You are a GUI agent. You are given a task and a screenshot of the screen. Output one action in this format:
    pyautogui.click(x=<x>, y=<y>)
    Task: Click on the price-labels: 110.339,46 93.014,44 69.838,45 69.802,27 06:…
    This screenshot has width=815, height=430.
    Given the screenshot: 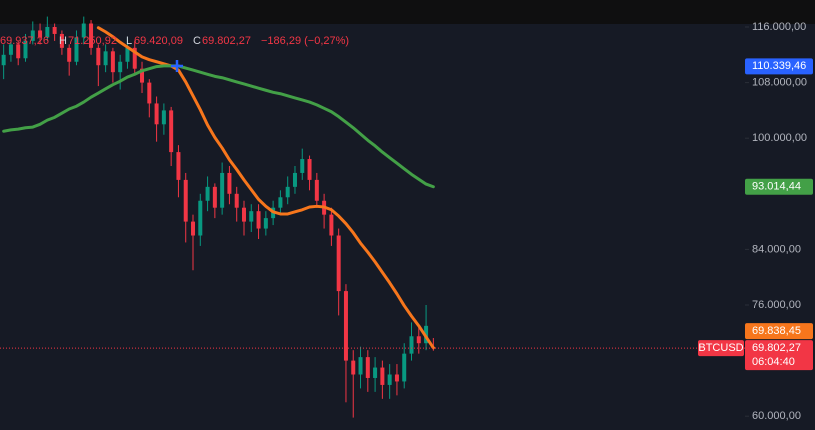 What is the action you would take?
    pyautogui.click(x=755, y=214)
    